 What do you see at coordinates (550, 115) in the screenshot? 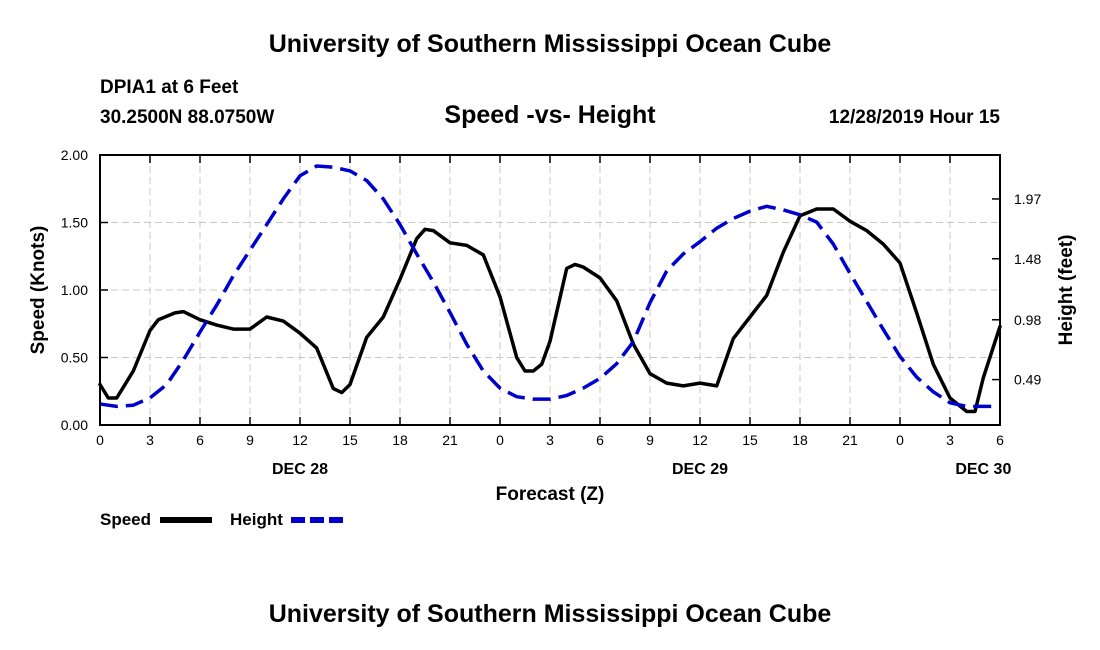
I see `chart-title: Speed -vs- Height` at bounding box center [550, 115].